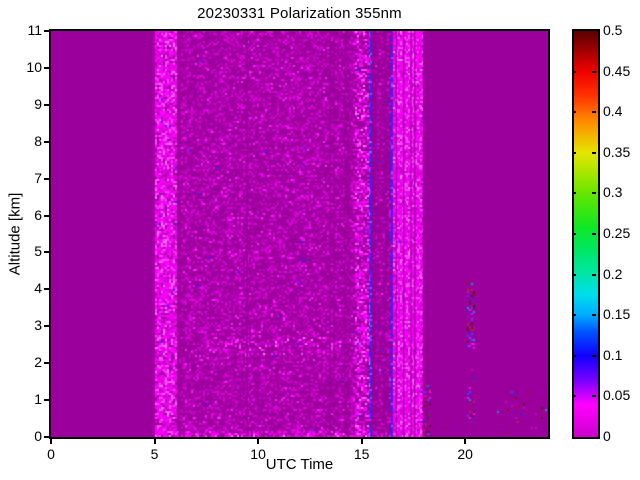  Describe the element at coordinates (258, 454) in the screenshot. I see `x-tick-label: 10` at that location.